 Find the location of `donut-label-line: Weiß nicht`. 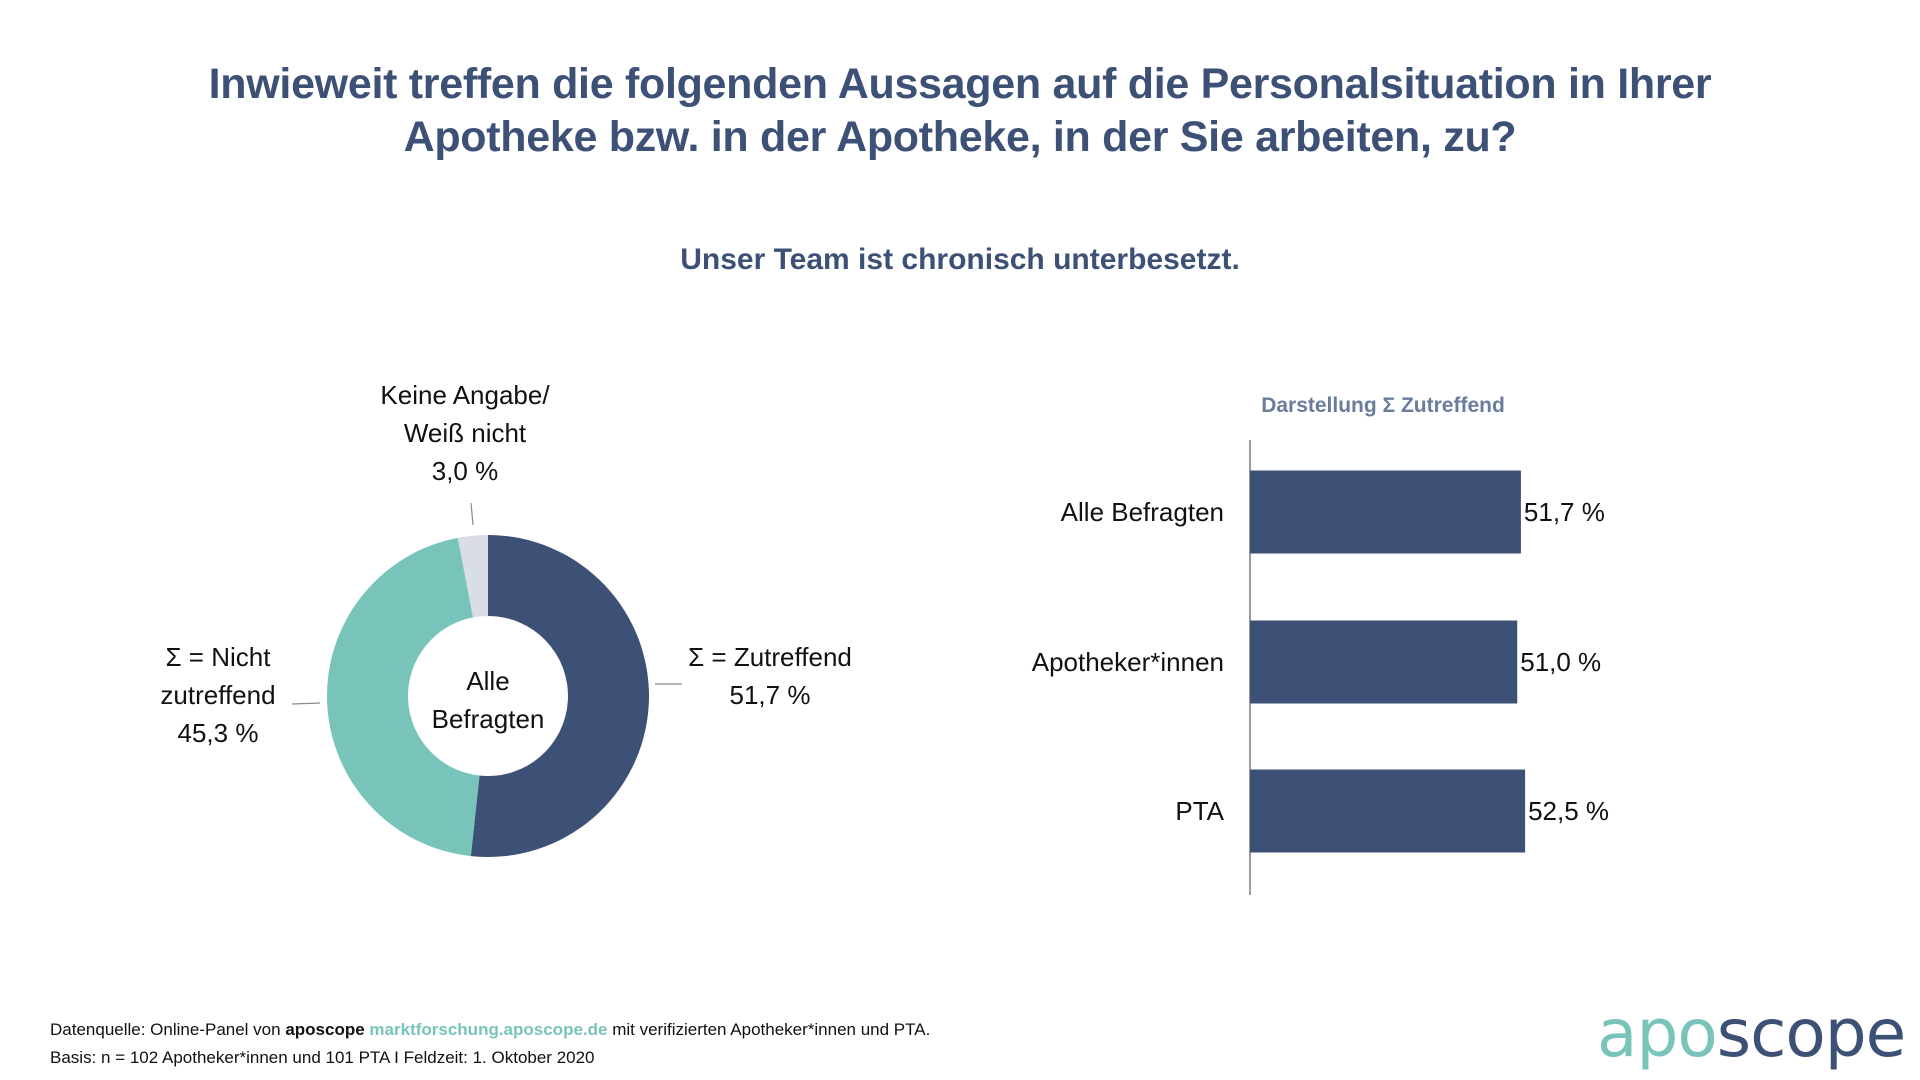

donut-label-line: Weiß nicht is located at coordinates (465, 433).